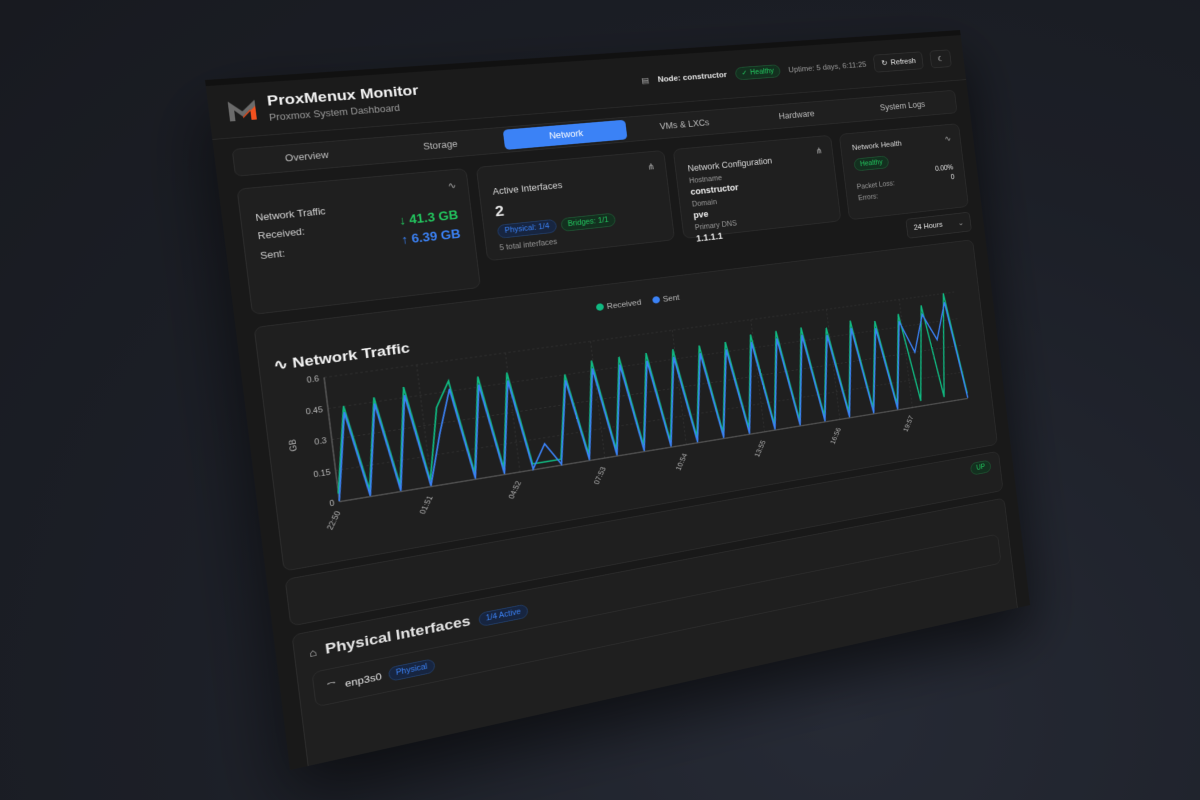  I want to click on errors-value: 0, so click(952, 177).